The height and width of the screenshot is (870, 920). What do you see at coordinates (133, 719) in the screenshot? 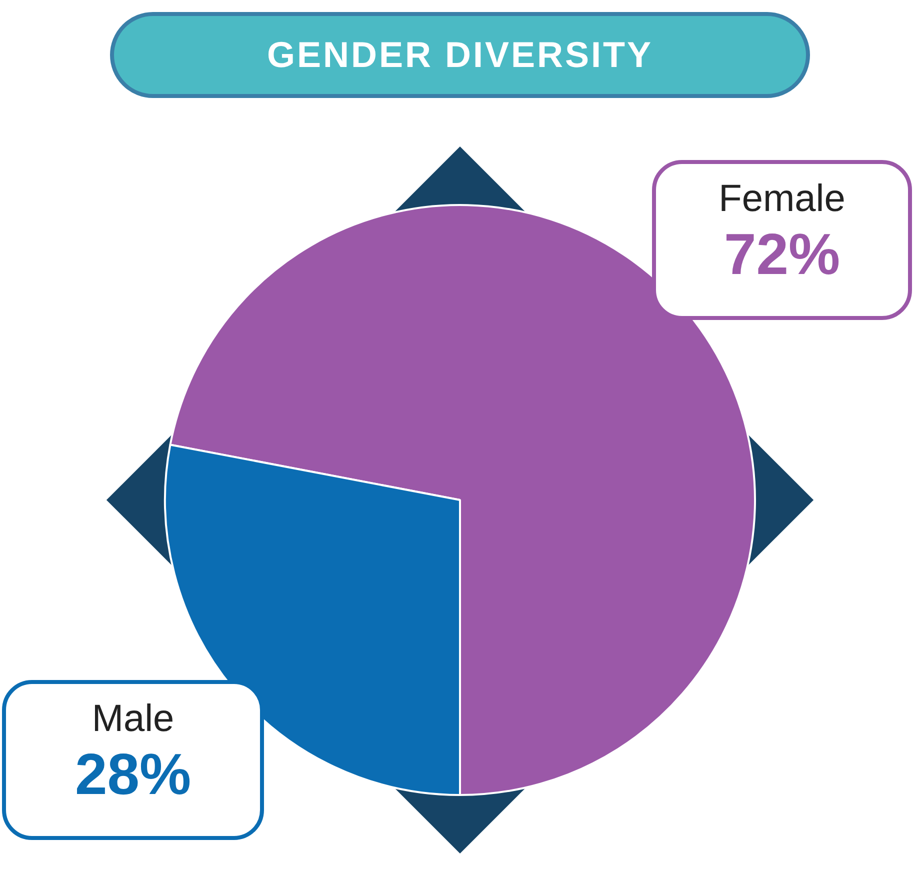
I see `slice-label: Male` at bounding box center [133, 719].